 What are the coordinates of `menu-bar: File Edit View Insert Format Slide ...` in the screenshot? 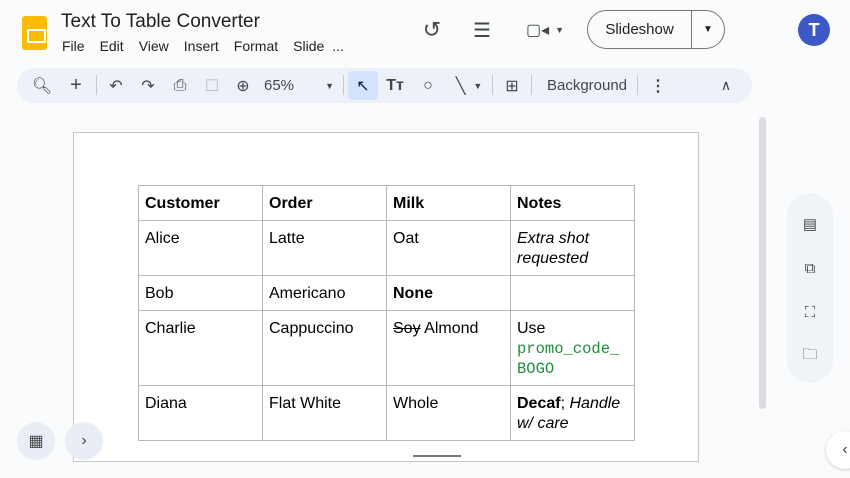 It's located at (210, 46).